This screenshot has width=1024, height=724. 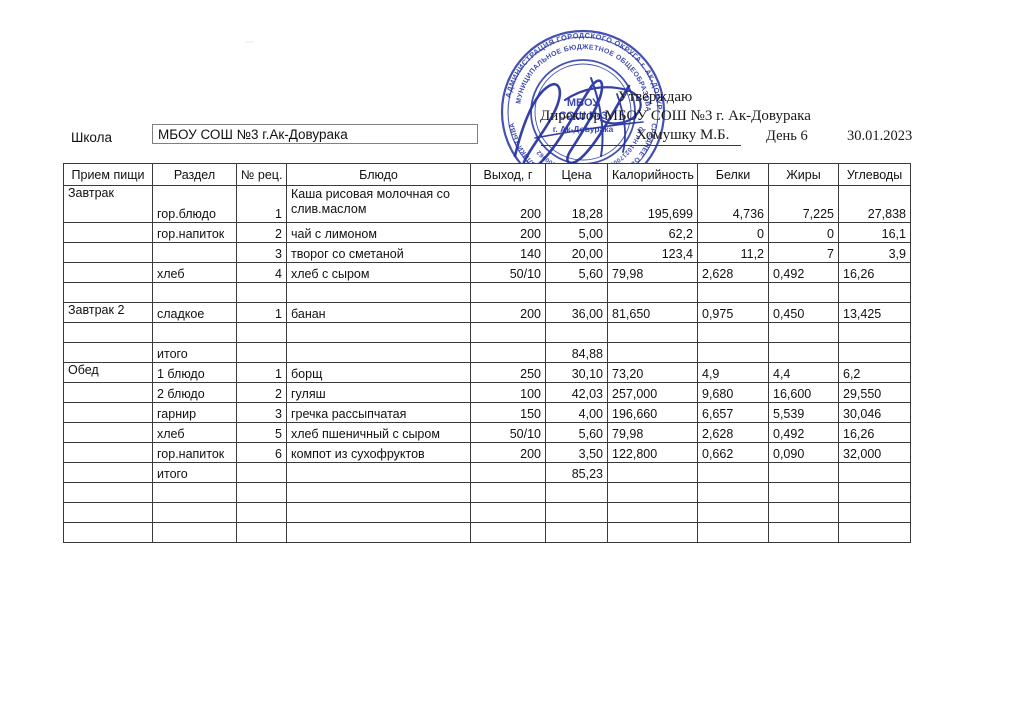 I want to click on cell-calories: 195,699, so click(x=652, y=204).